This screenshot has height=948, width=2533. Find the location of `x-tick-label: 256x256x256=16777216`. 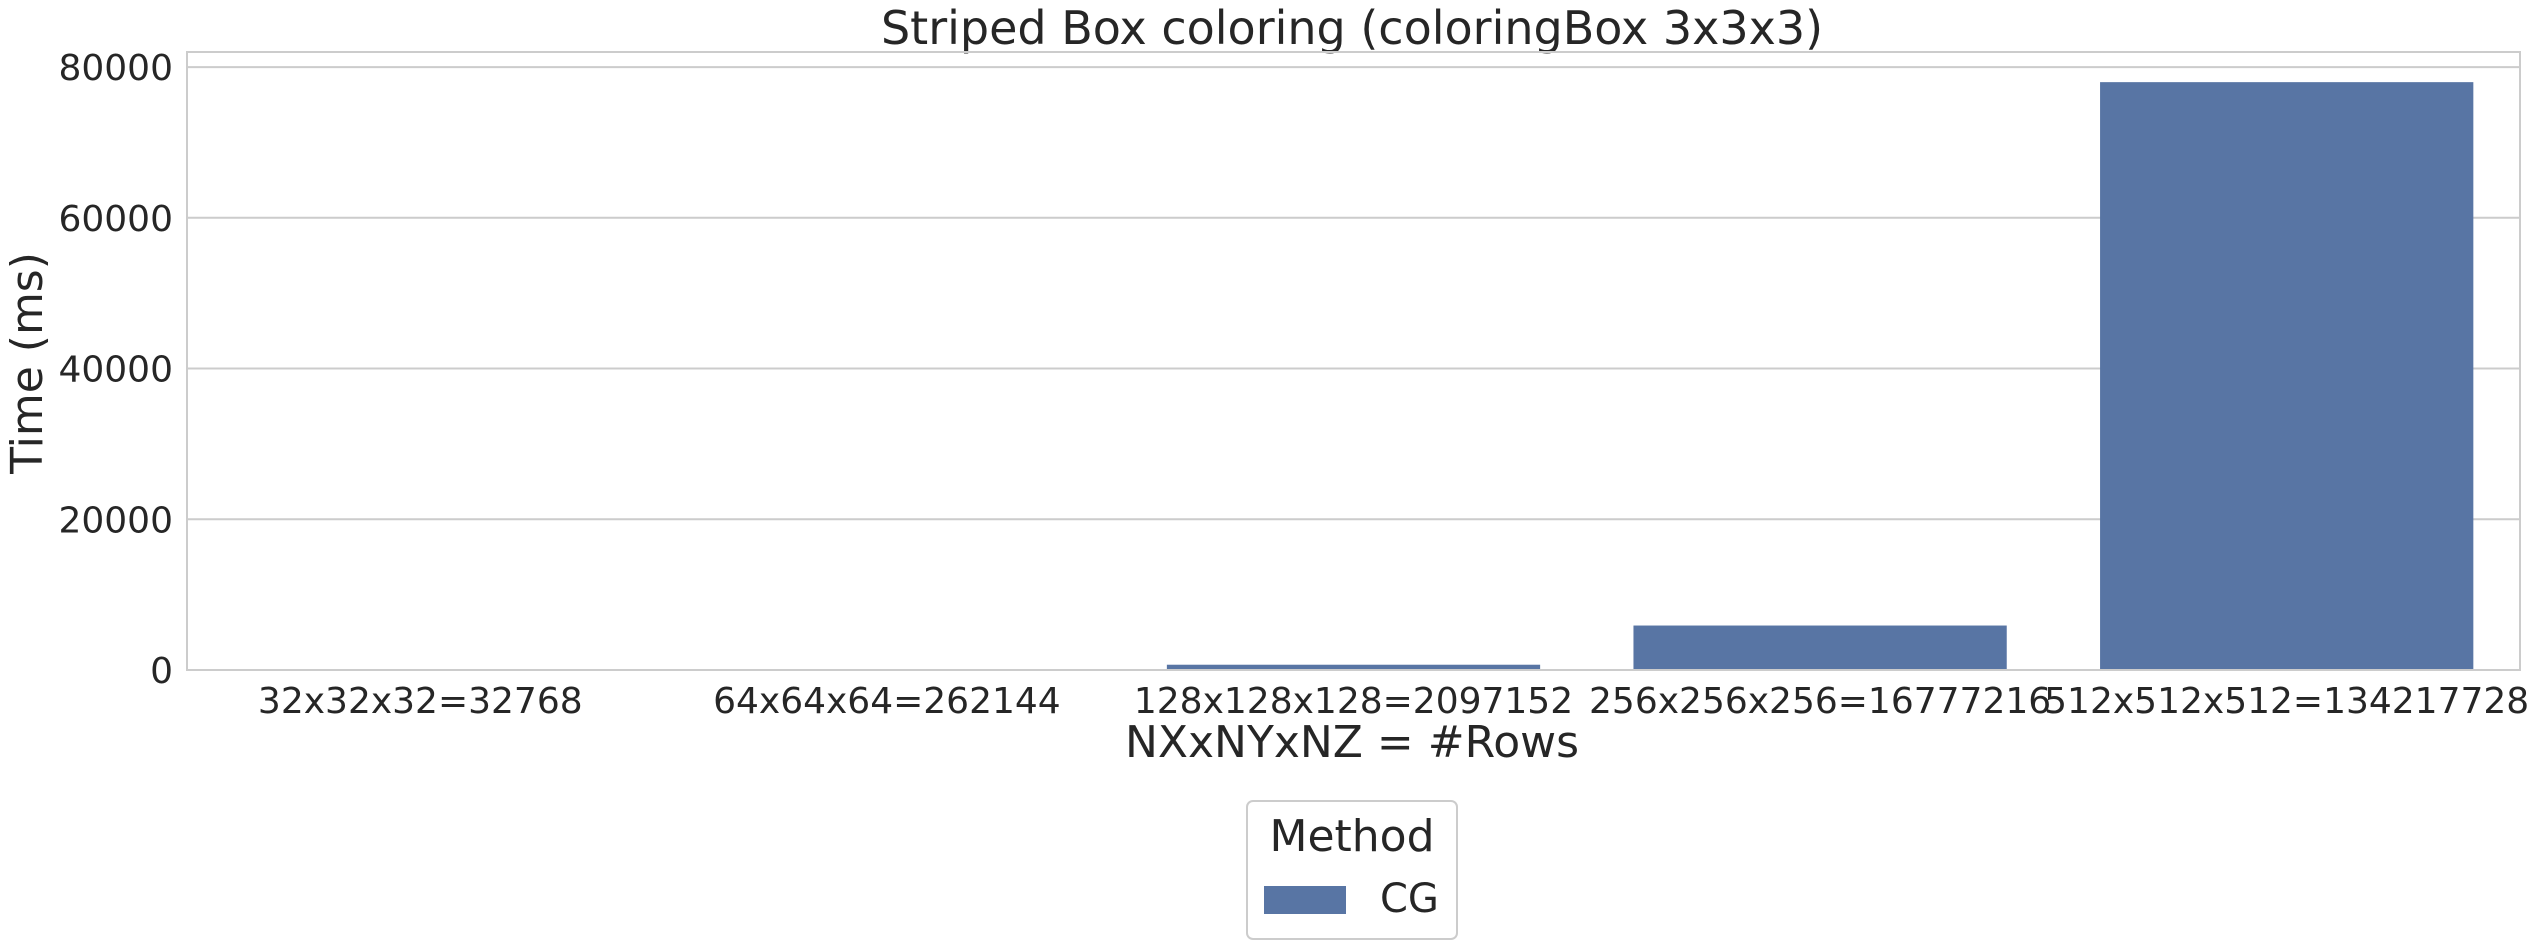

x-tick-label: 256x256x256=16777216 is located at coordinates (1820, 701).